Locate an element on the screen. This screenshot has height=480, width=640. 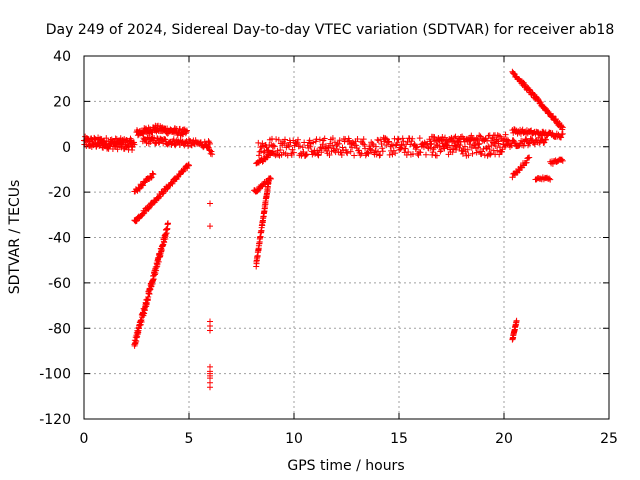
x-tick-label: 0 is located at coordinates (84, 439).